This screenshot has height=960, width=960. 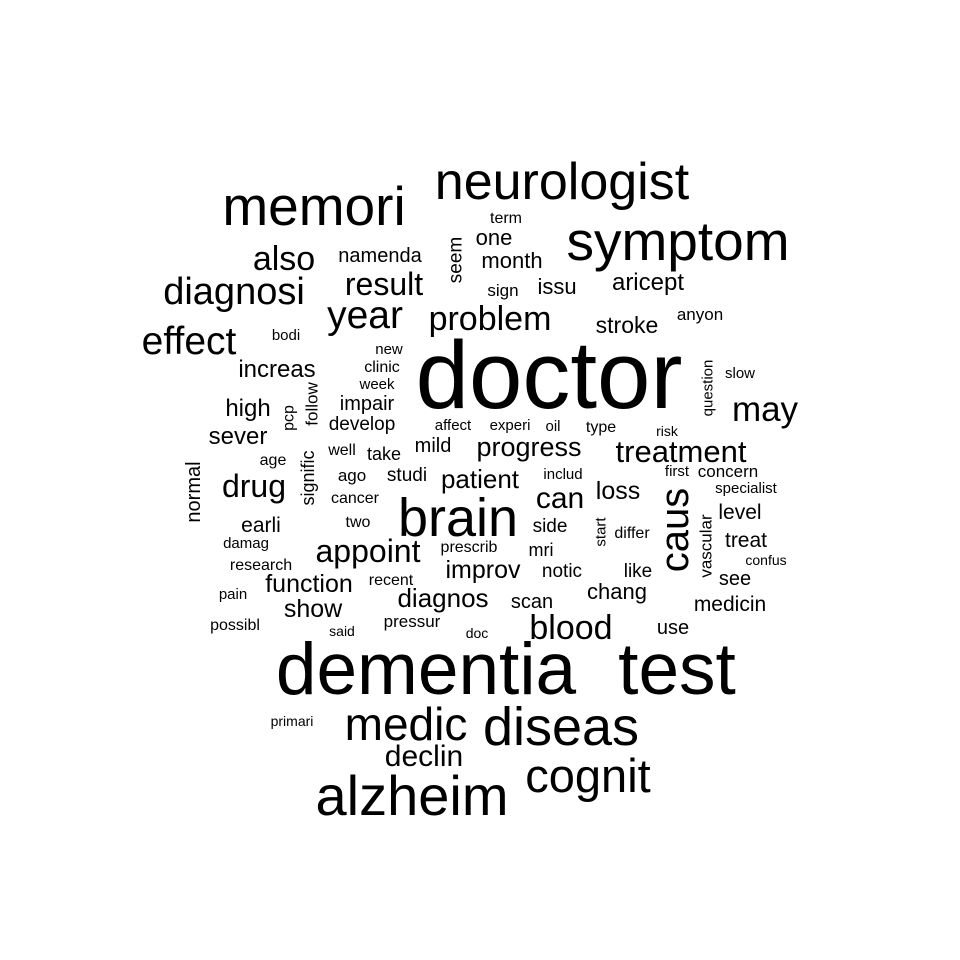 What do you see at coordinates (677, 669) in the screenshot?
I see `word-test: test` at bounding box center [677, 669].